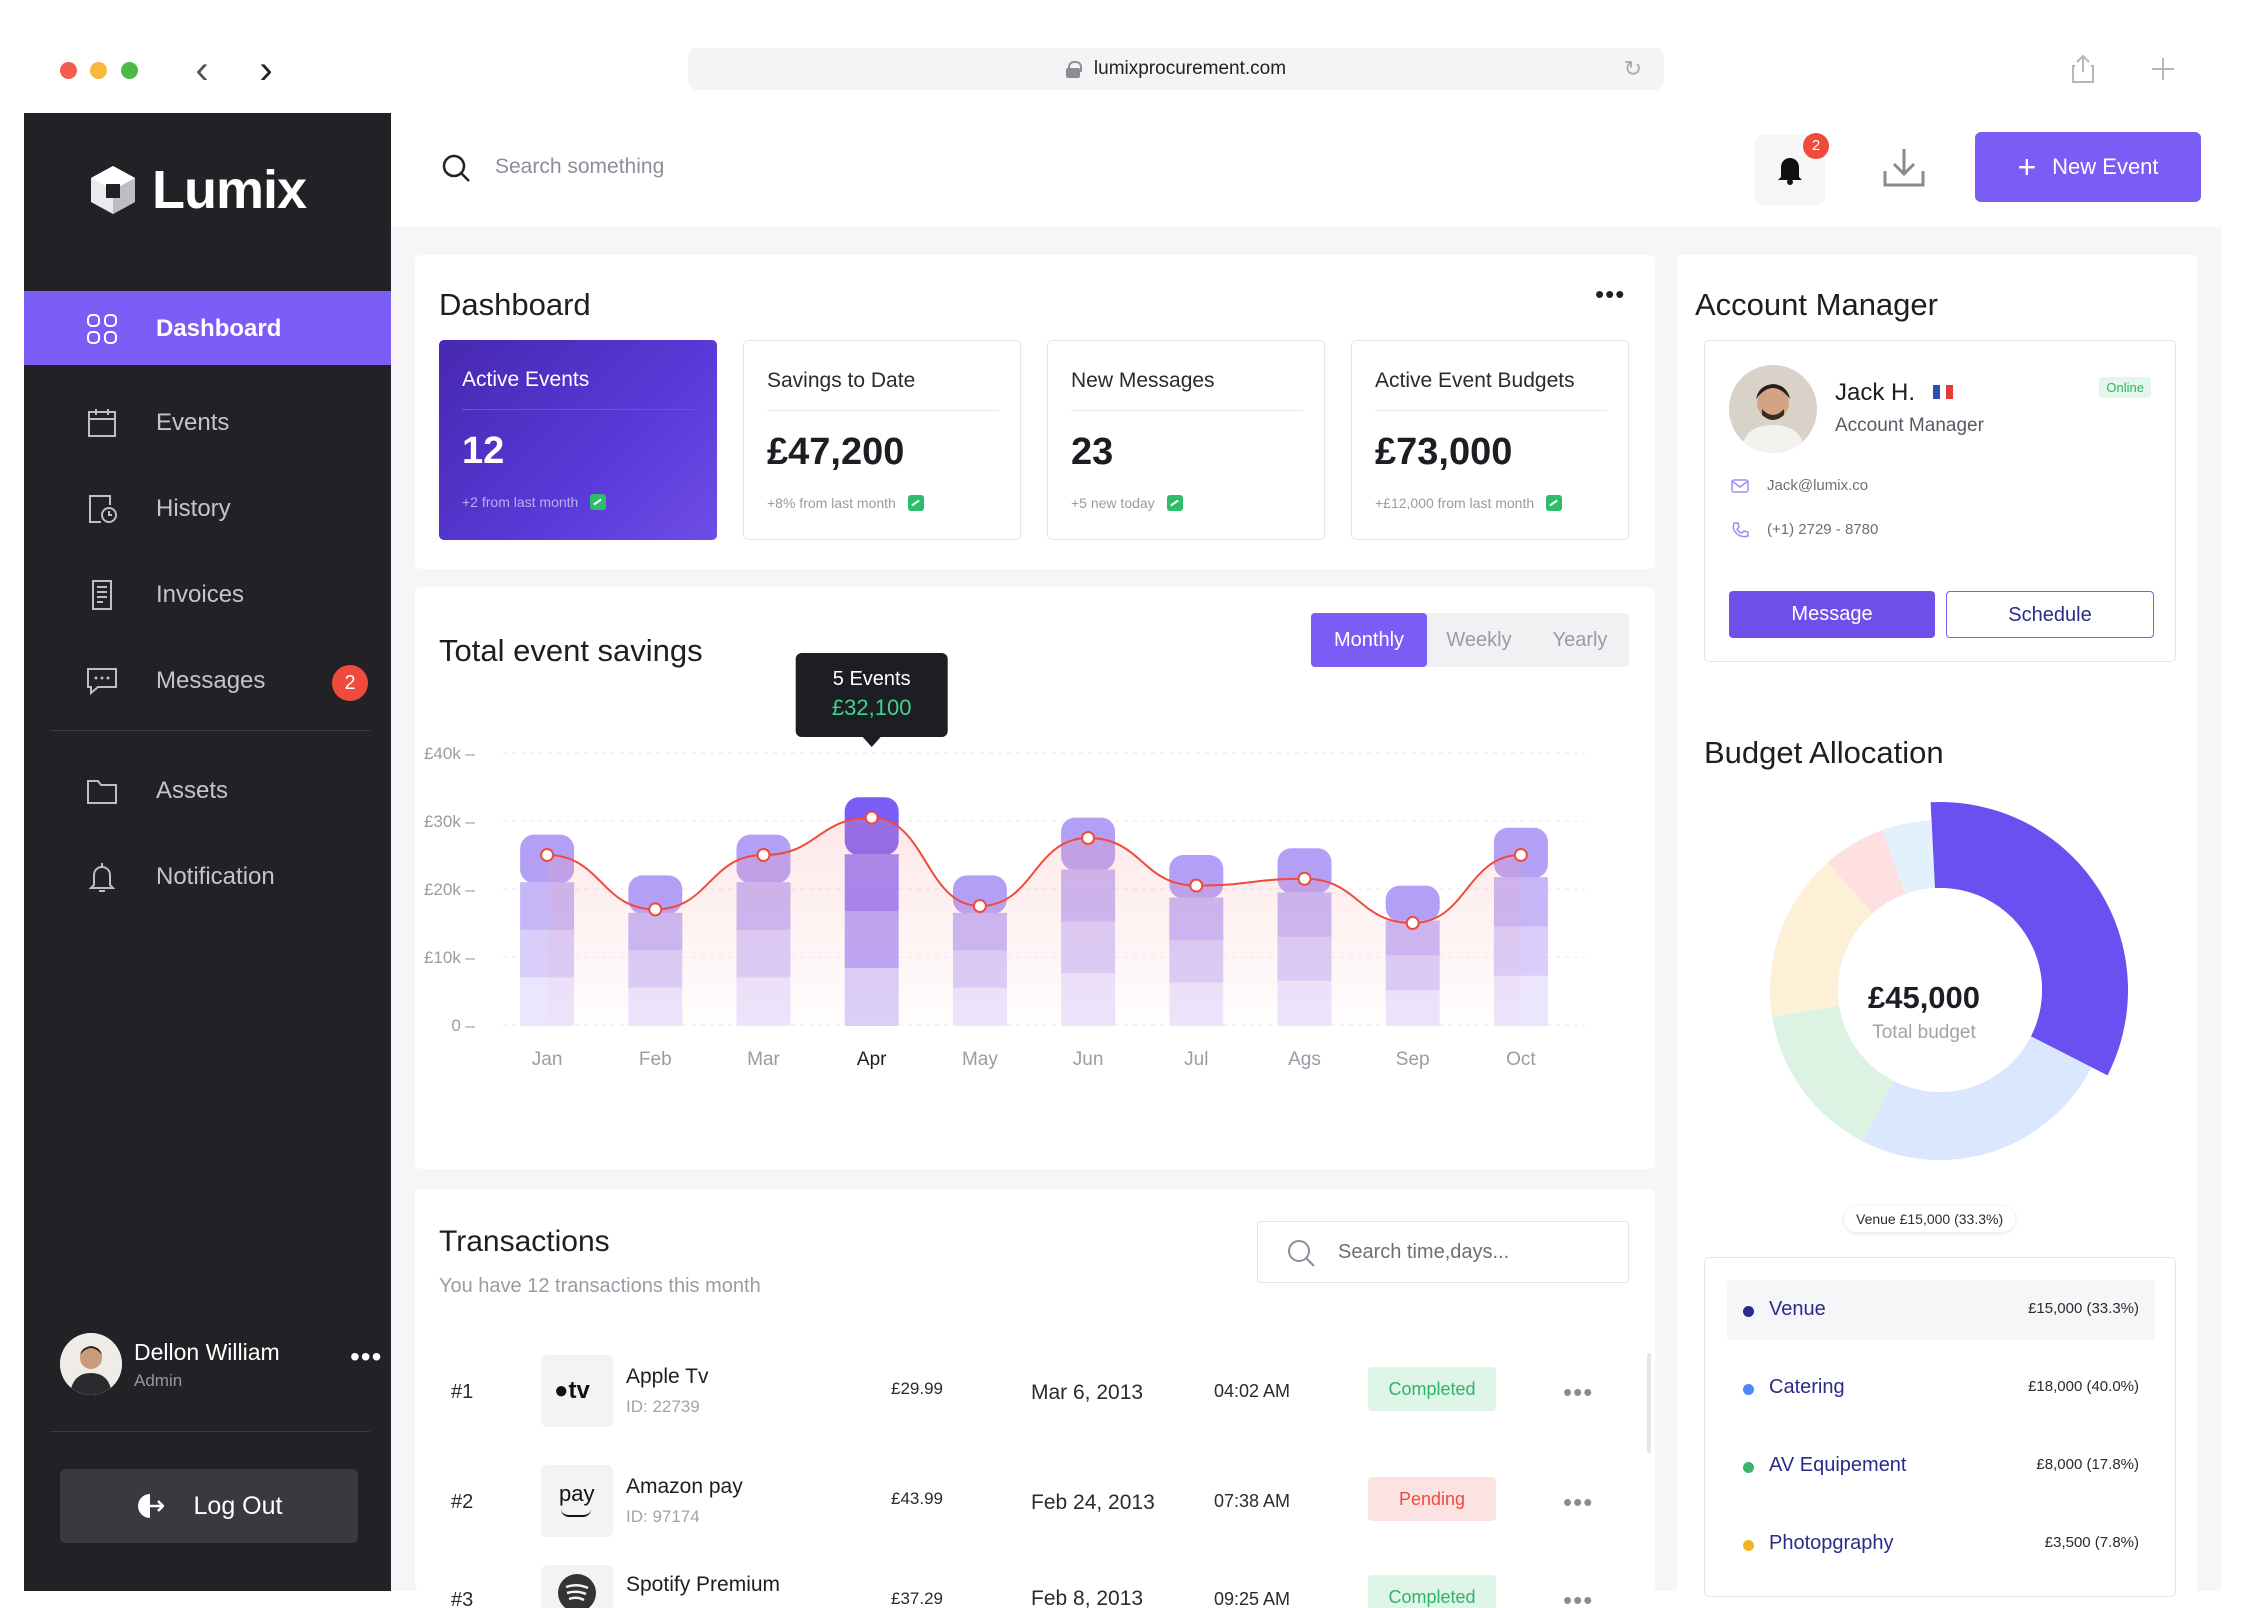 The width and height of the screenshot is (2244, 1608). Describe the element at coordinates (266, 70) in the screenshot. I see `forward-icon: ›` at that location.